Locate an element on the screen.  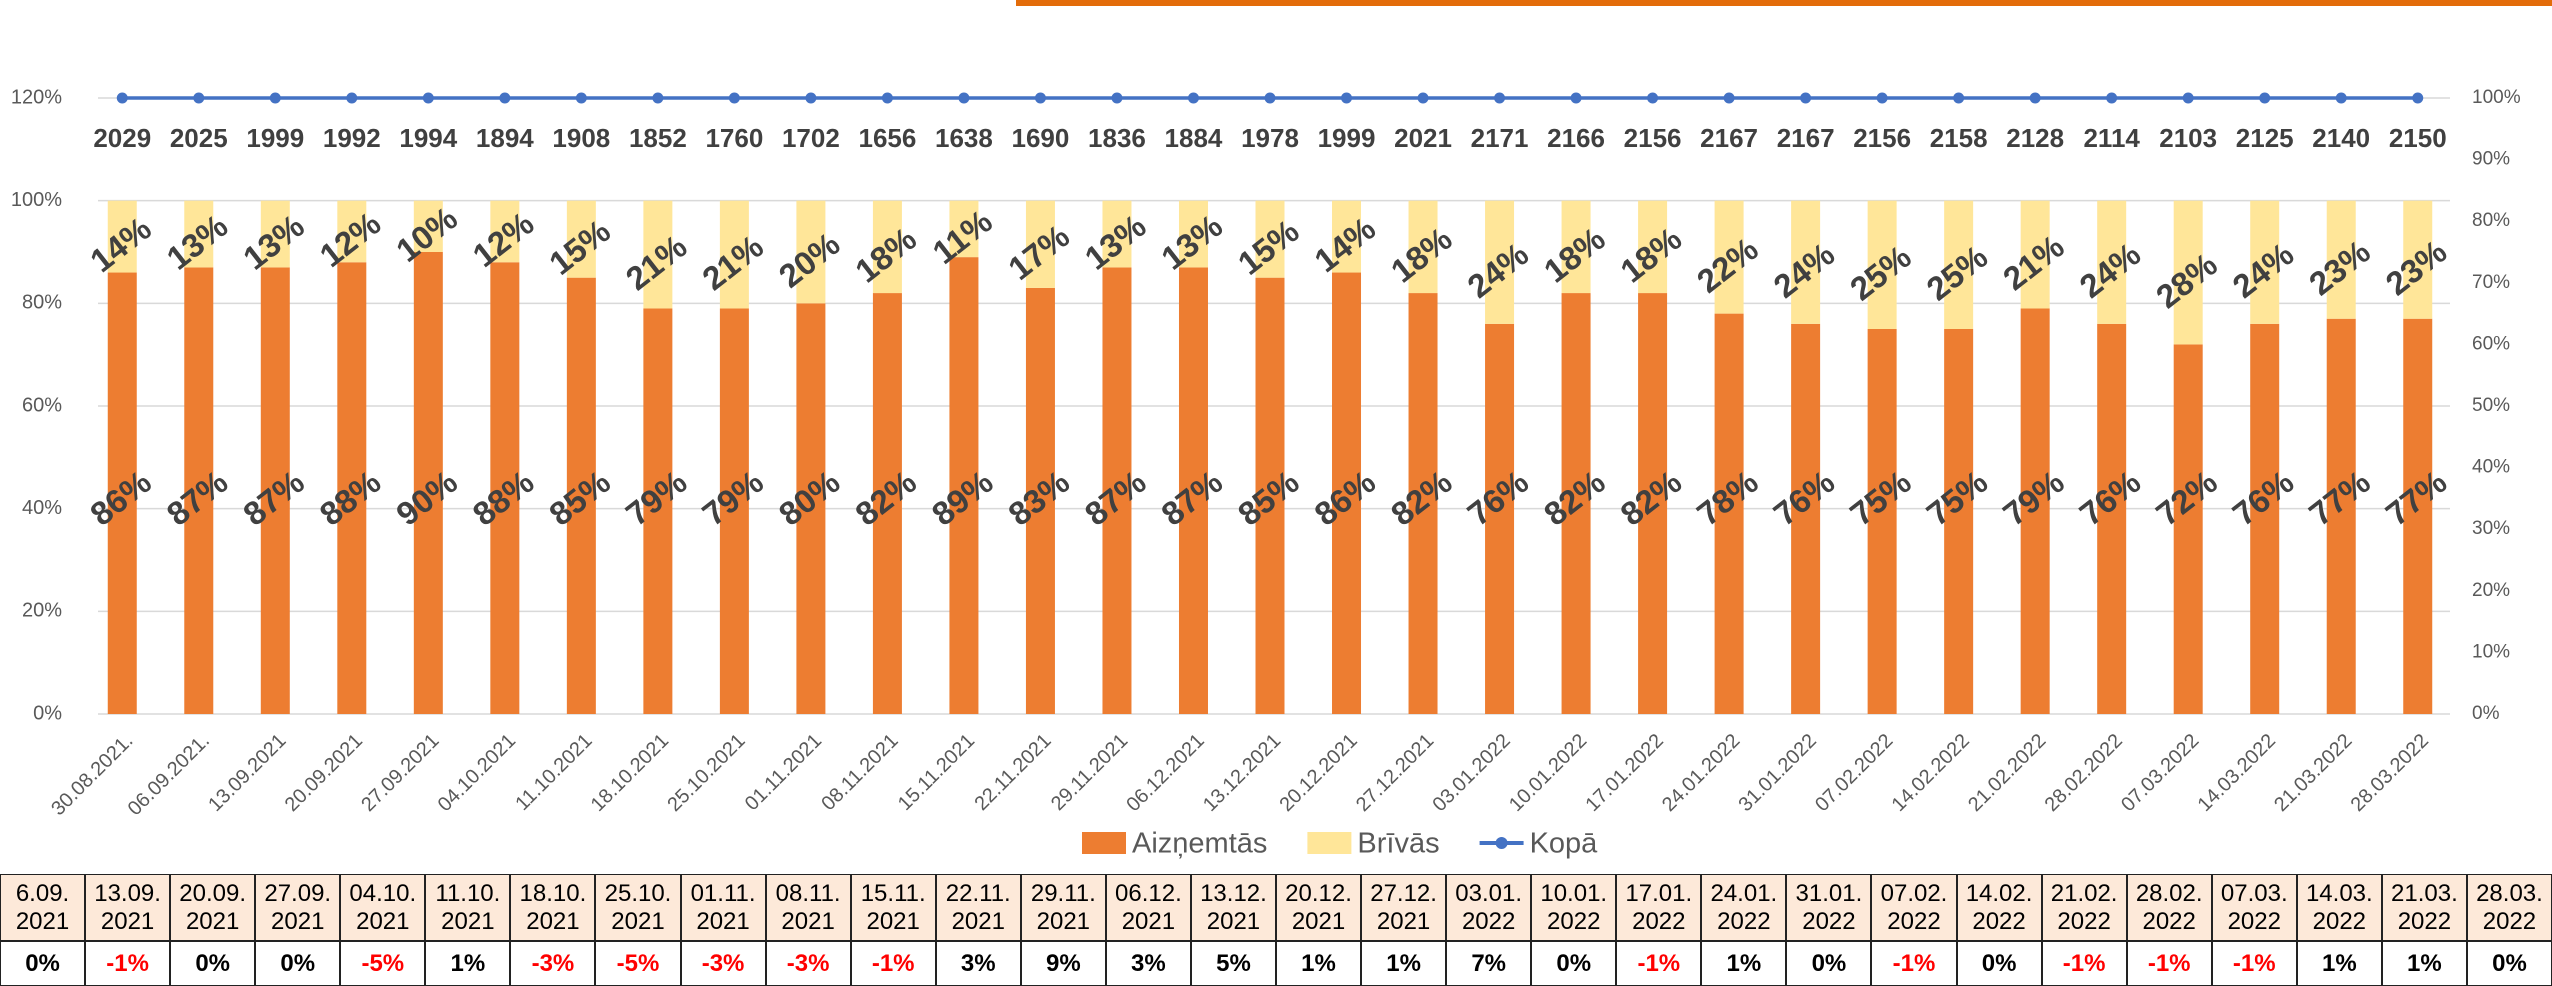
total-label: 1994 is located at coordinates (428, 138).